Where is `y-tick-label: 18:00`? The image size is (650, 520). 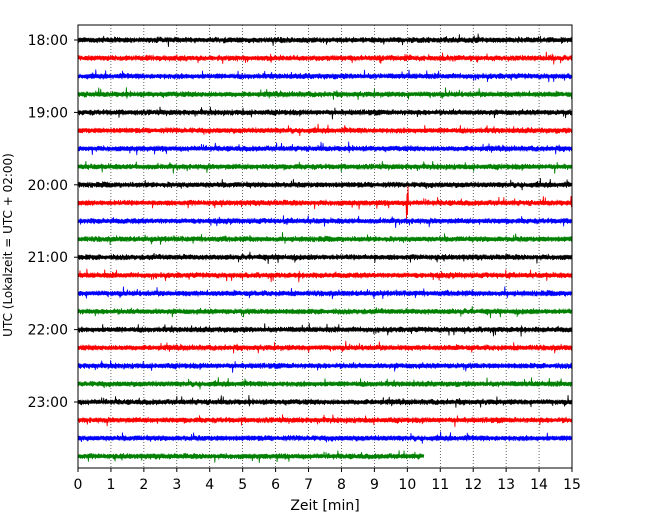
y-tick-label: 18:00 is located at coordinates (48, 41).